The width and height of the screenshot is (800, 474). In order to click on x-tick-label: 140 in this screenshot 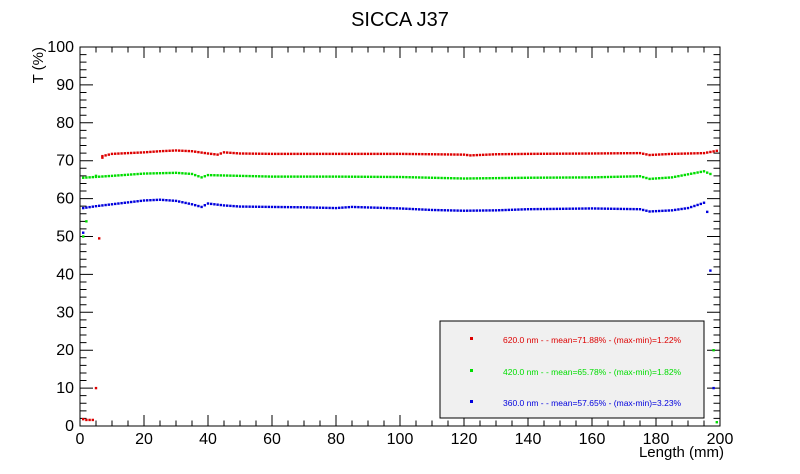, I will do `click(528, 439)`.